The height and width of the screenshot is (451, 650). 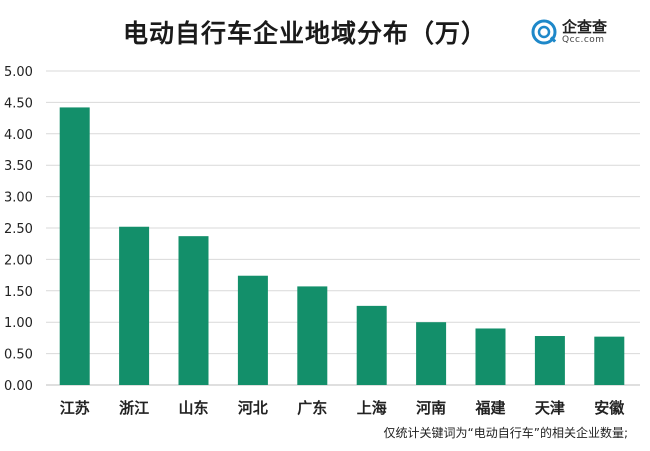 I want to click on y-tick-label: 0.50, so click(x=18, y=355).